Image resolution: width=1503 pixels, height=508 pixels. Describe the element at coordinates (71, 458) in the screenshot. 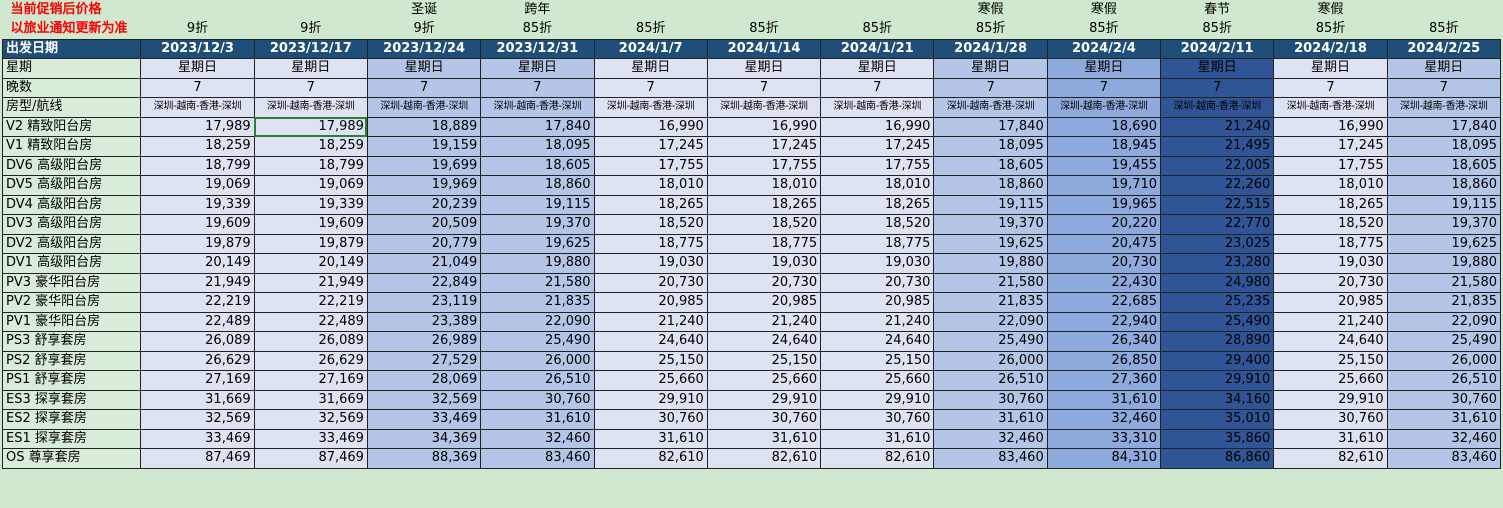

I see `cabin-type-cell: OS 尊享套房` at that location.